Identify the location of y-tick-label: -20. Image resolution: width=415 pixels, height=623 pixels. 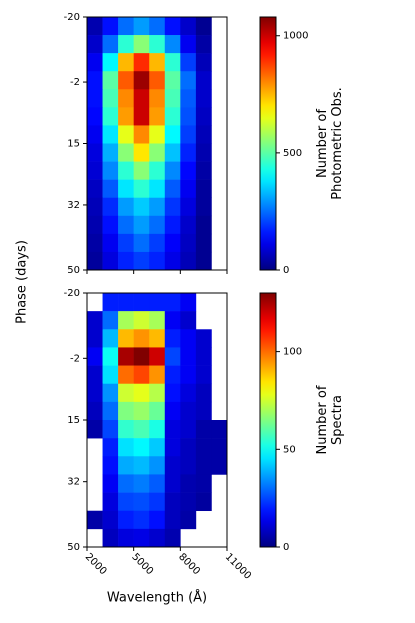
(72, 17).